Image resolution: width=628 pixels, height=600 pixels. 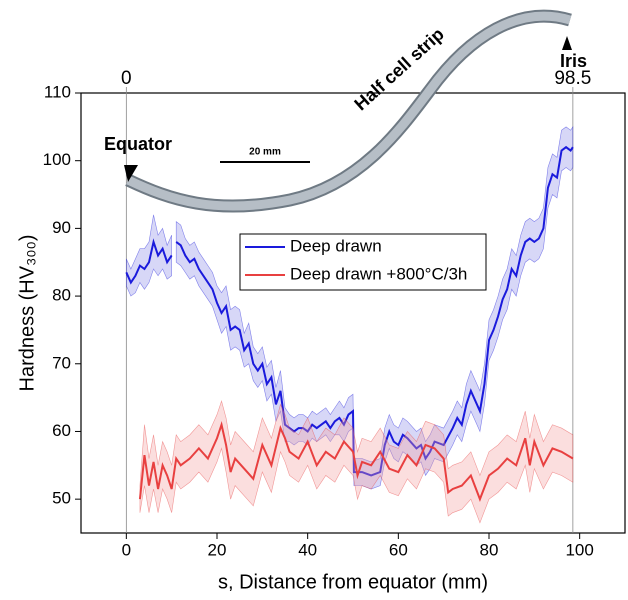 What do you see at coordinates (126, 78) in the screenshot?
I see `top-tick-label: 0` at bounding box center [126, 78].